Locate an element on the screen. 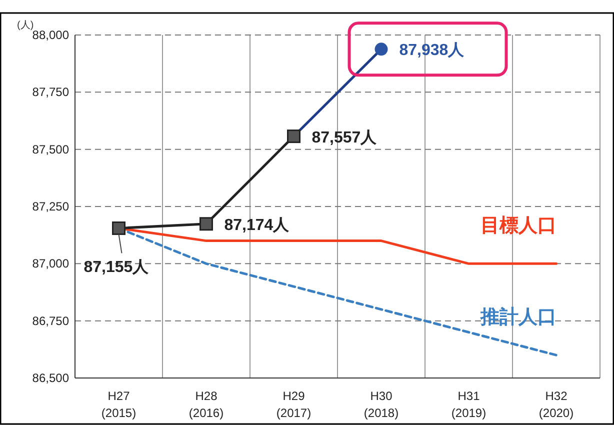 This screenshot has width=614, height=425. y-tick-label: 88,000 is located at coordinates (51, 35).